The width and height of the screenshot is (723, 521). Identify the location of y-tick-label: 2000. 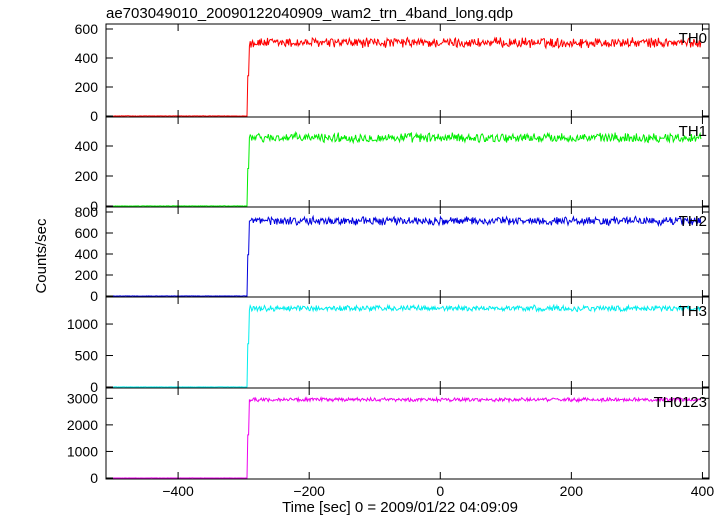
(82, 425).